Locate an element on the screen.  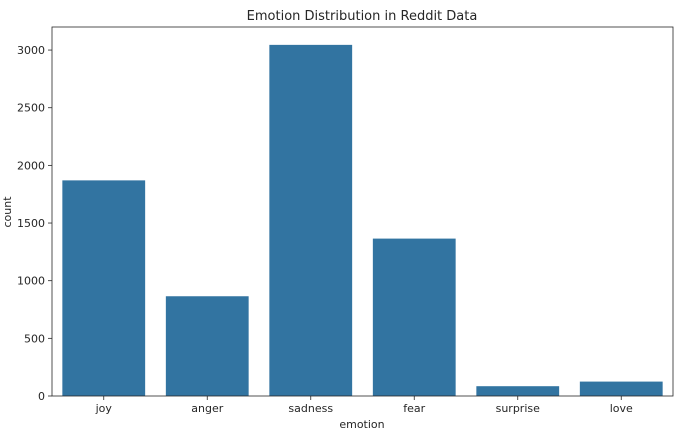
y-axis-label: count is located at coordinates (7, 212).